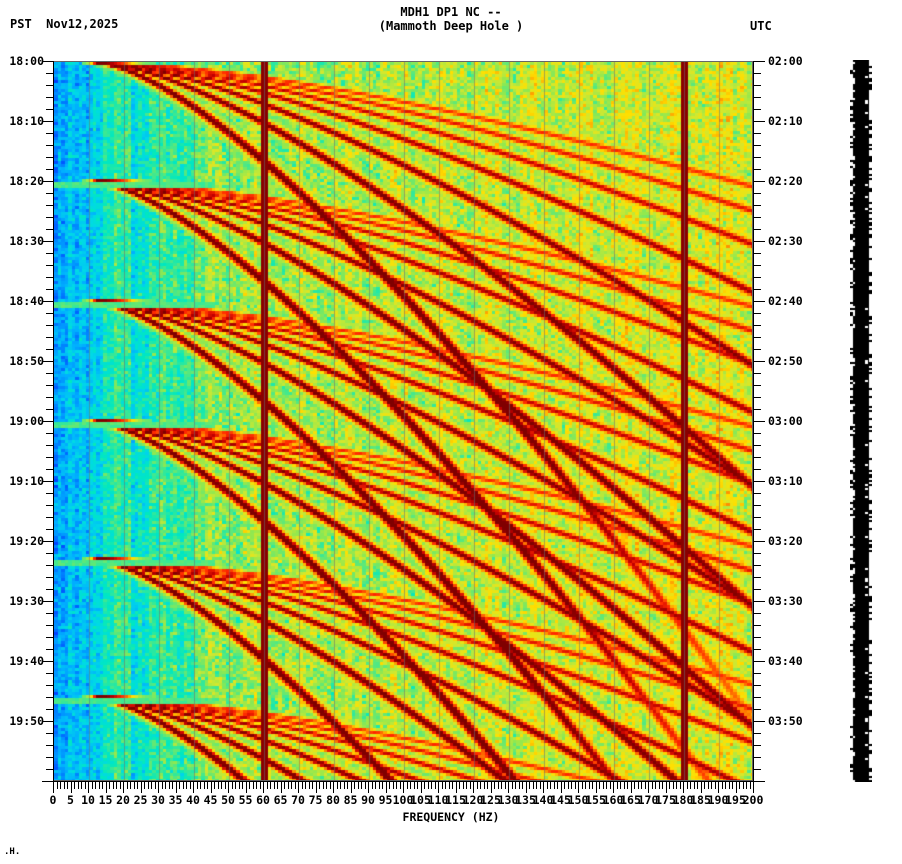 The image size is (902, 864). What do you see at coordinates (785, 301) in the screenshot?
I see `time-label-right: 02:40` at bounding box center [785, 301].